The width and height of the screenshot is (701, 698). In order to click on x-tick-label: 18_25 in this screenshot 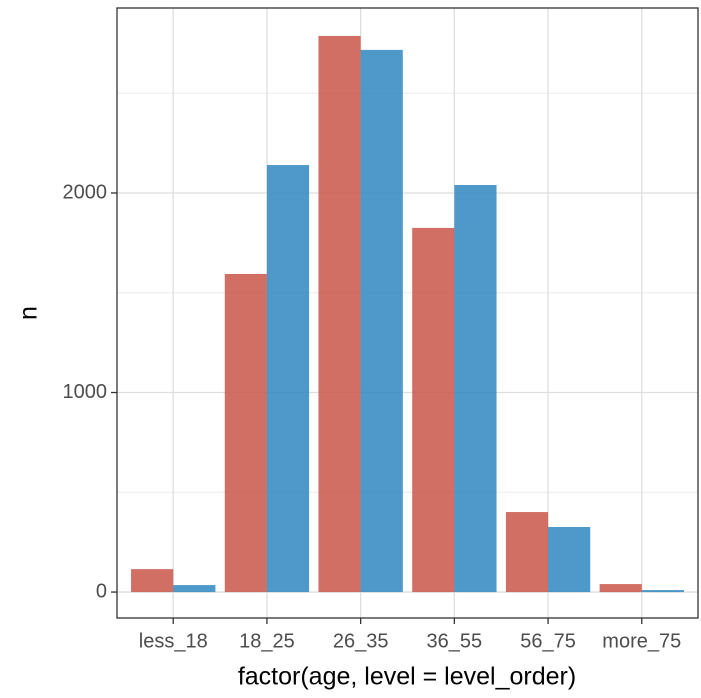, I will do `click(267, 641)`.